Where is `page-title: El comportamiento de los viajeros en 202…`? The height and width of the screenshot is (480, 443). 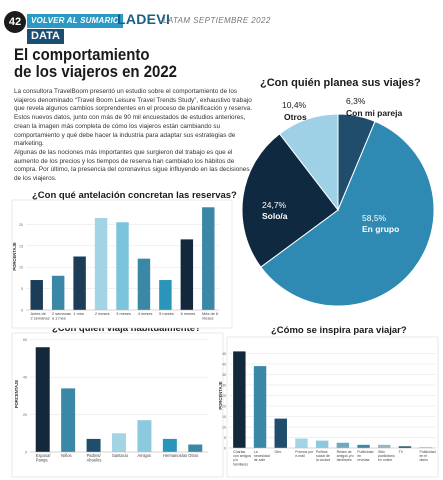 page-title: El comportamiento de los viajeros en 202… is located at coordinates (115, 63).